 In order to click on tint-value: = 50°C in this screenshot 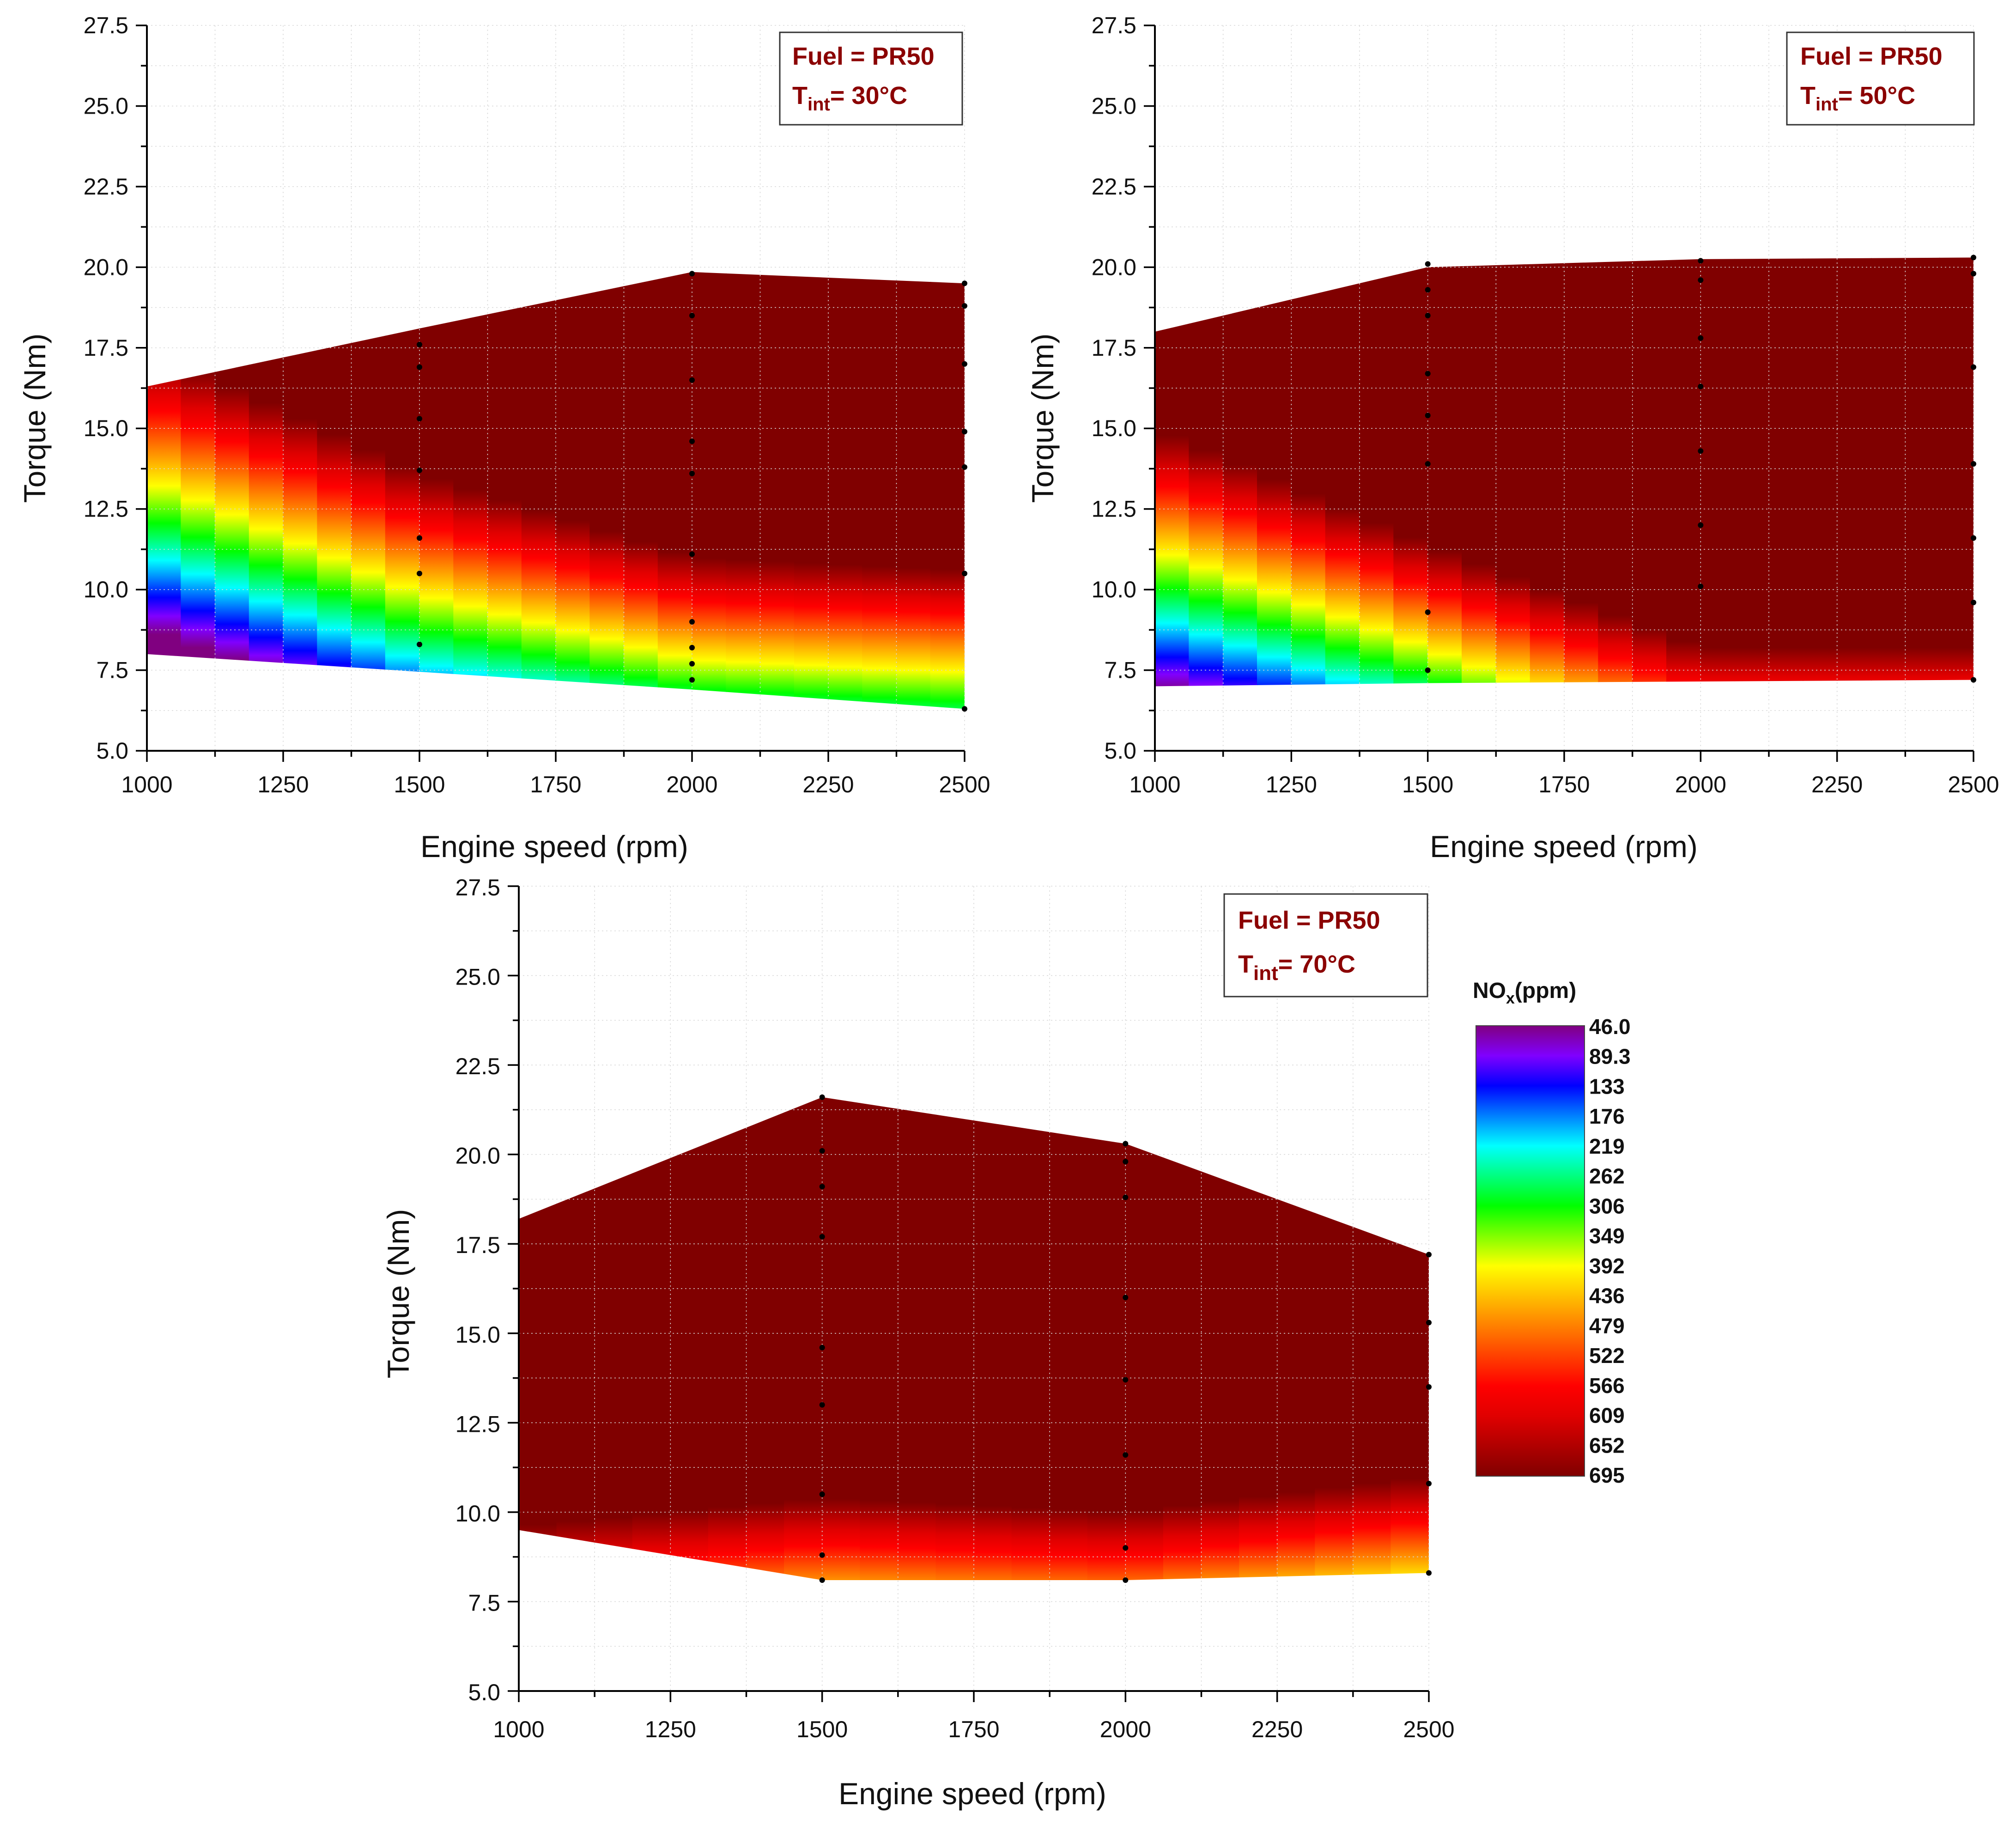, I will do `click(1876, 96)`.